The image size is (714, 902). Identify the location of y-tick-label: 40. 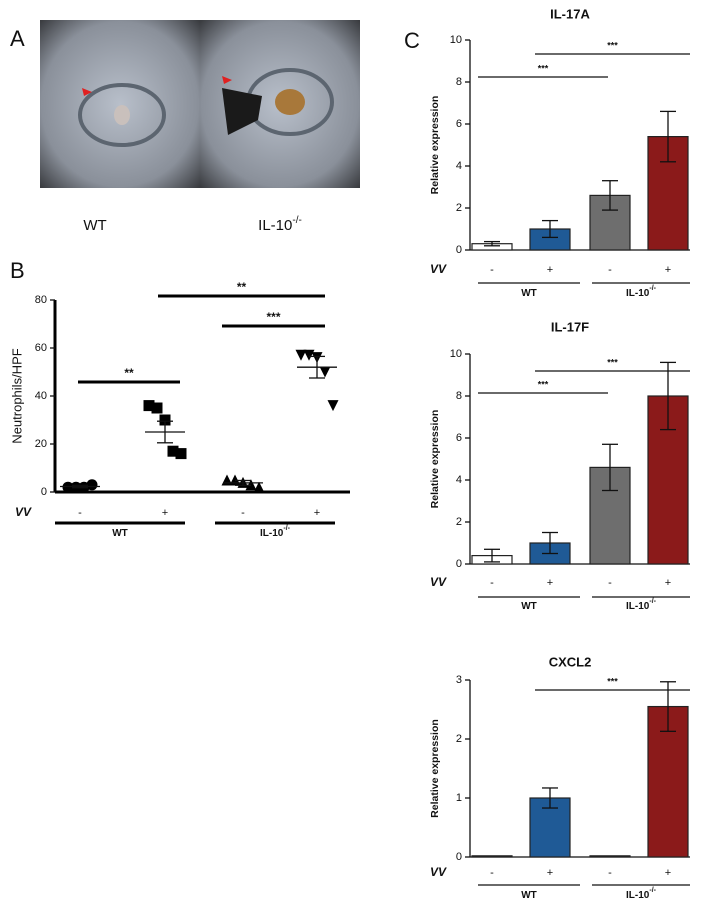
(41, 396).